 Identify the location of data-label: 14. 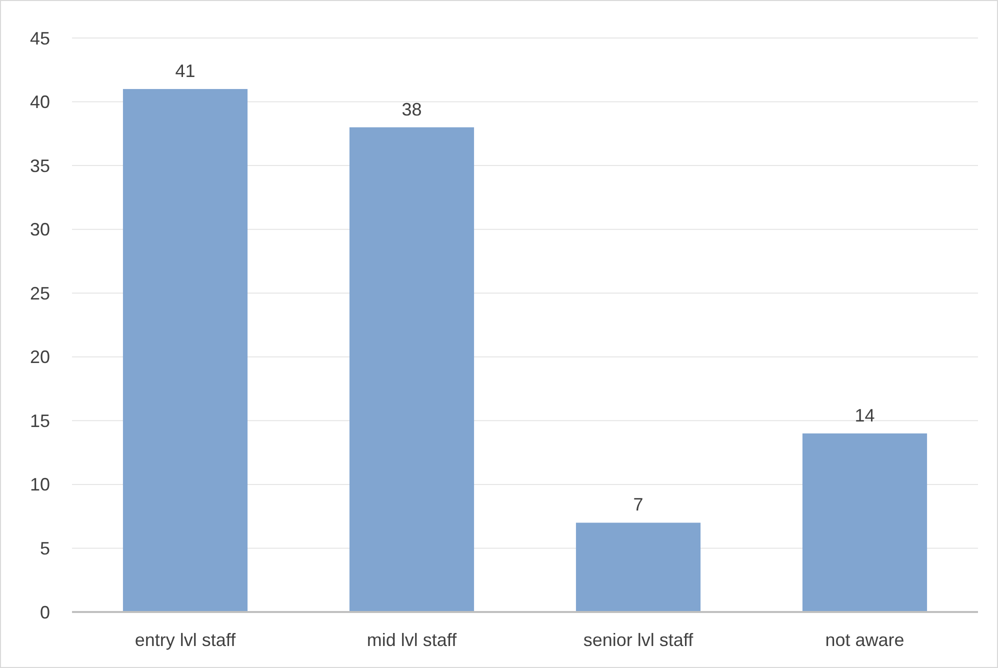
(864, 415).